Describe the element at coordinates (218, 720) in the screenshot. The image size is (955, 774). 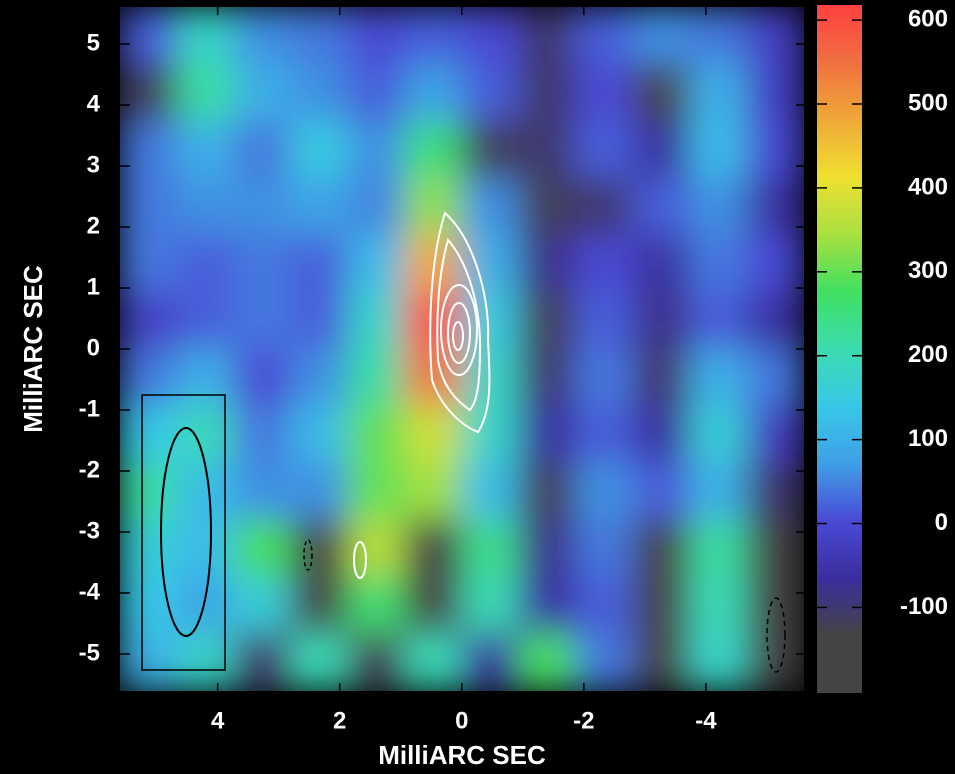
I see `x-tick-label: 4` at that location.